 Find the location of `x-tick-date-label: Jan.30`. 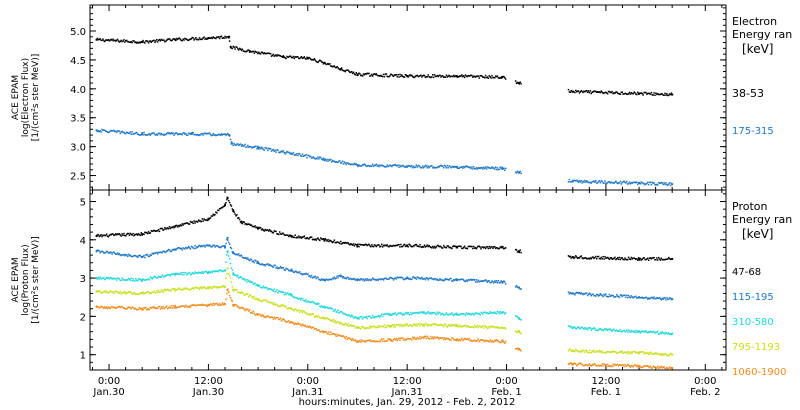

x-tick-date-label: Jan.30 is located at coordinates (208, 392).